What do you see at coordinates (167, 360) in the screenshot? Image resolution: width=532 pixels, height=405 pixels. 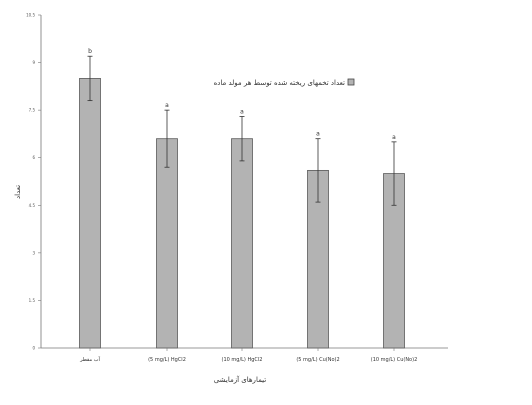 I see `category-label: (5 mg/L) HgCl2` at bounding box center [167, 360].